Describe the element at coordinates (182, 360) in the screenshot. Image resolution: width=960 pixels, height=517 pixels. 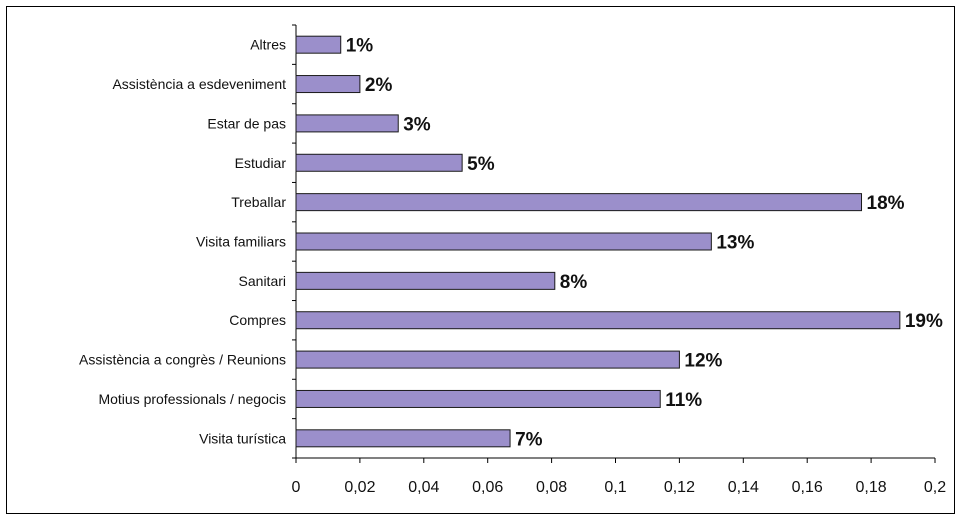
I see `category-label: Assistència a congrès / Reunions` at that location.